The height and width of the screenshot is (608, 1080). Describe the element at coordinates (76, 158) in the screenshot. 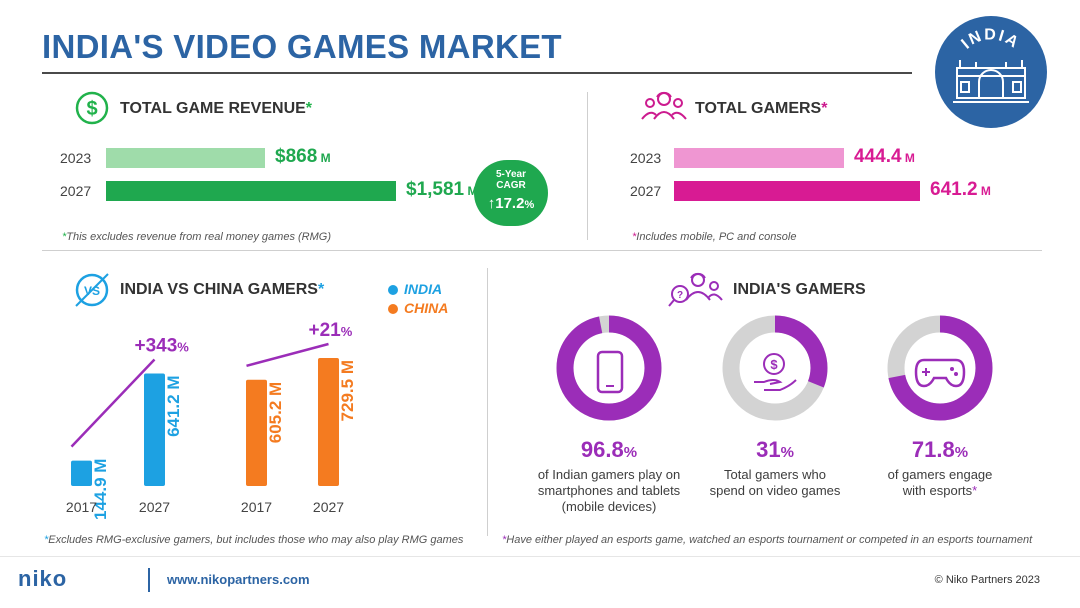

I see `revenue-year-2023: 2023` at that location.